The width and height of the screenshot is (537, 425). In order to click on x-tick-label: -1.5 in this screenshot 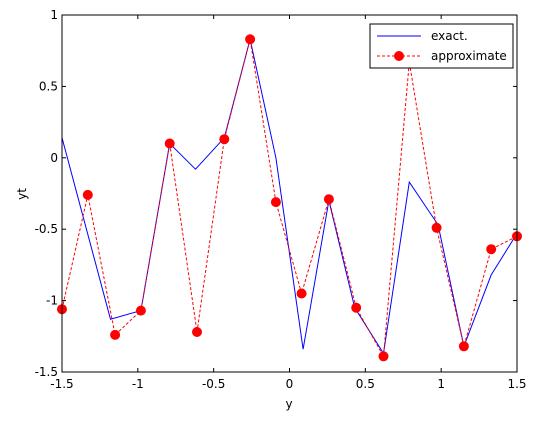, I will do `click(61, 384)`.